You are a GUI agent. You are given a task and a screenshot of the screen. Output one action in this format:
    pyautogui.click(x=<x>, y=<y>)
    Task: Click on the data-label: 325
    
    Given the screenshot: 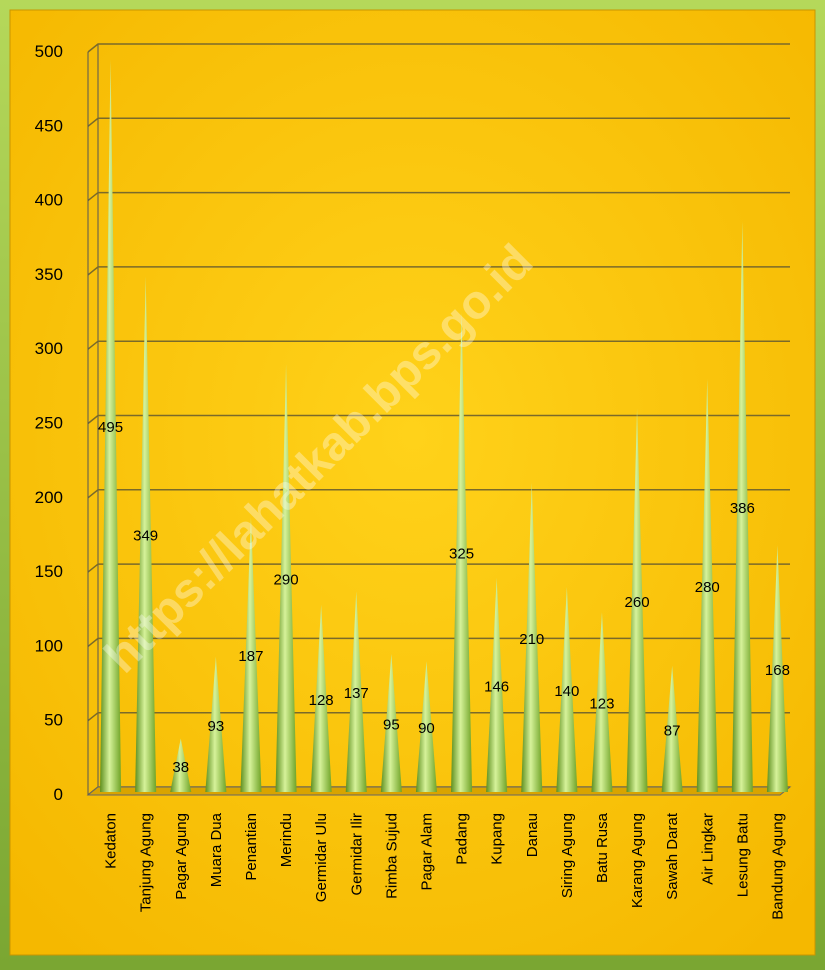 What is the action you would take?
    pyautogui.click(x=461, y=554)
    